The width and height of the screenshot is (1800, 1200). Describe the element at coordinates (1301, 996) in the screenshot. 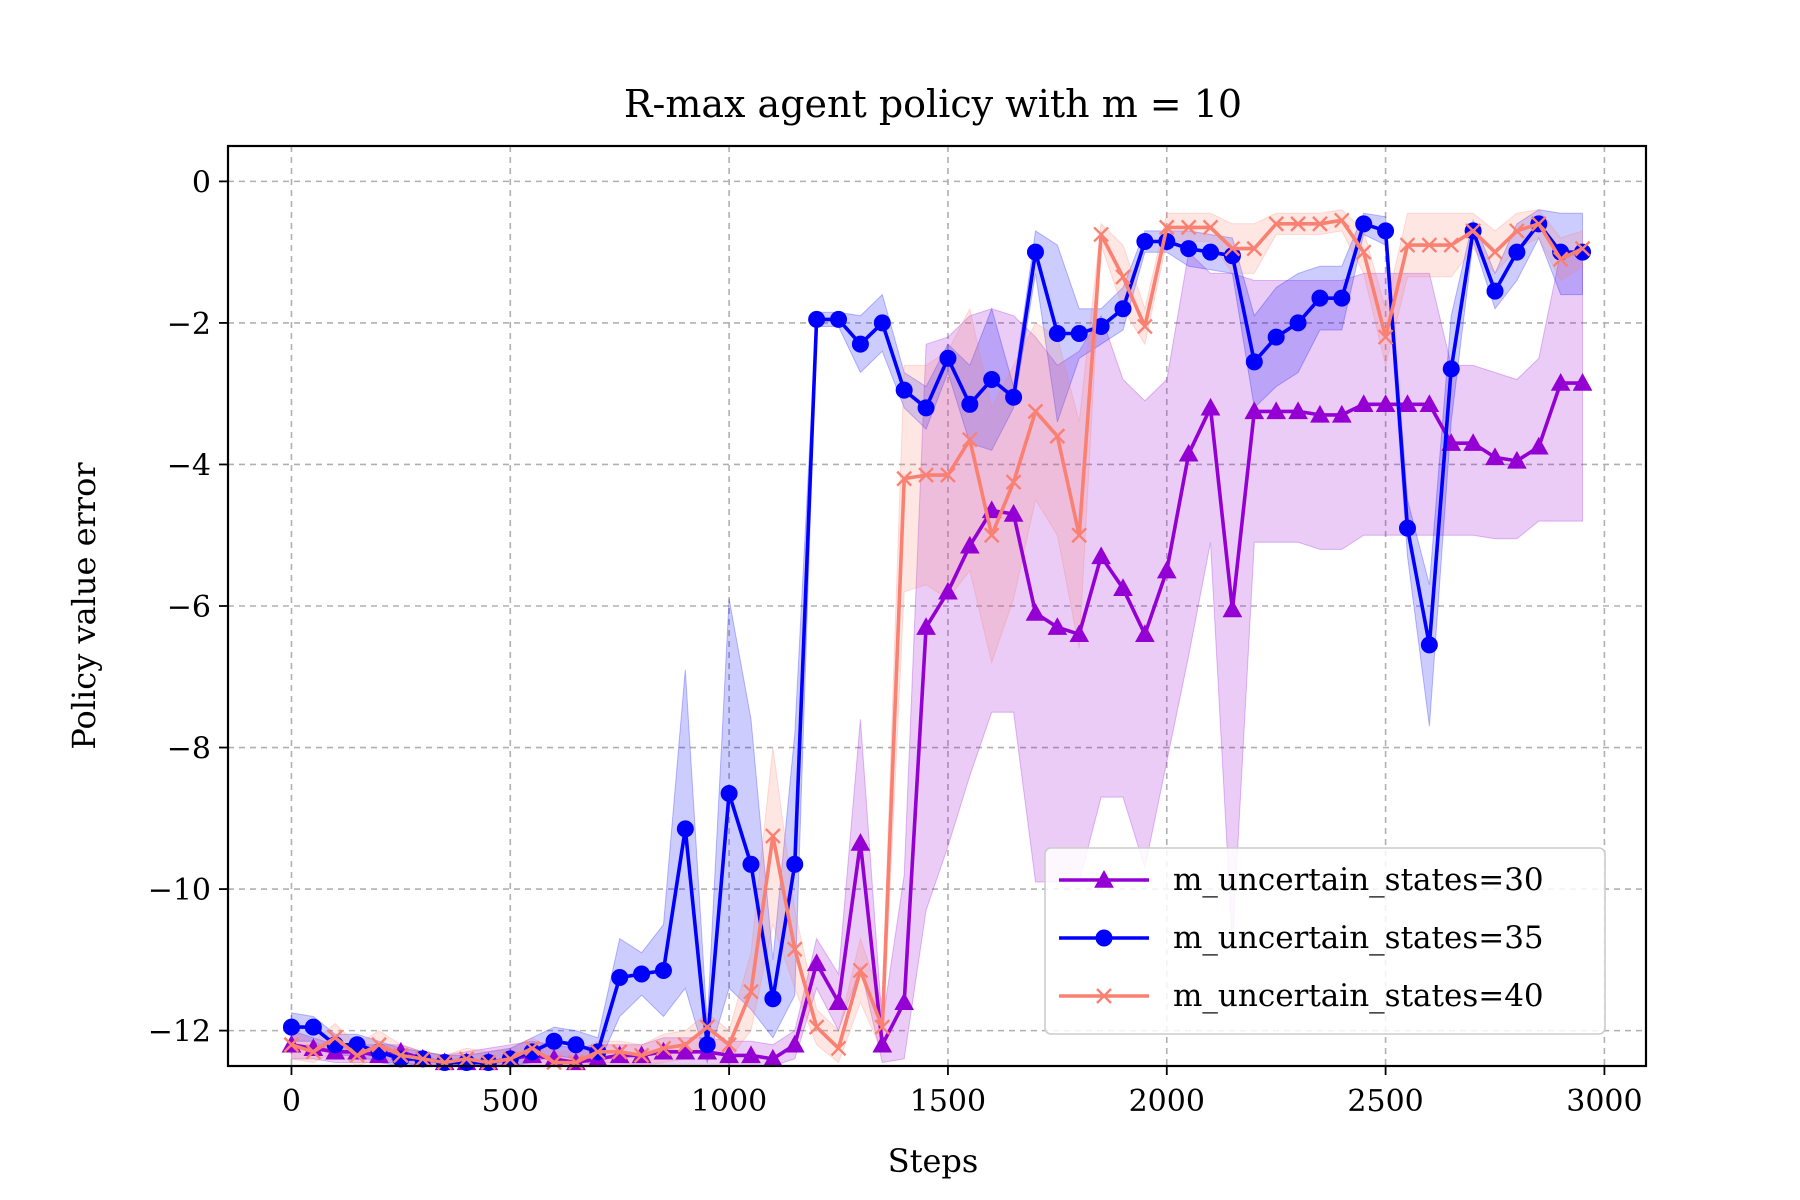

I see `legend-item: m_uncertain_states=40` at that location.